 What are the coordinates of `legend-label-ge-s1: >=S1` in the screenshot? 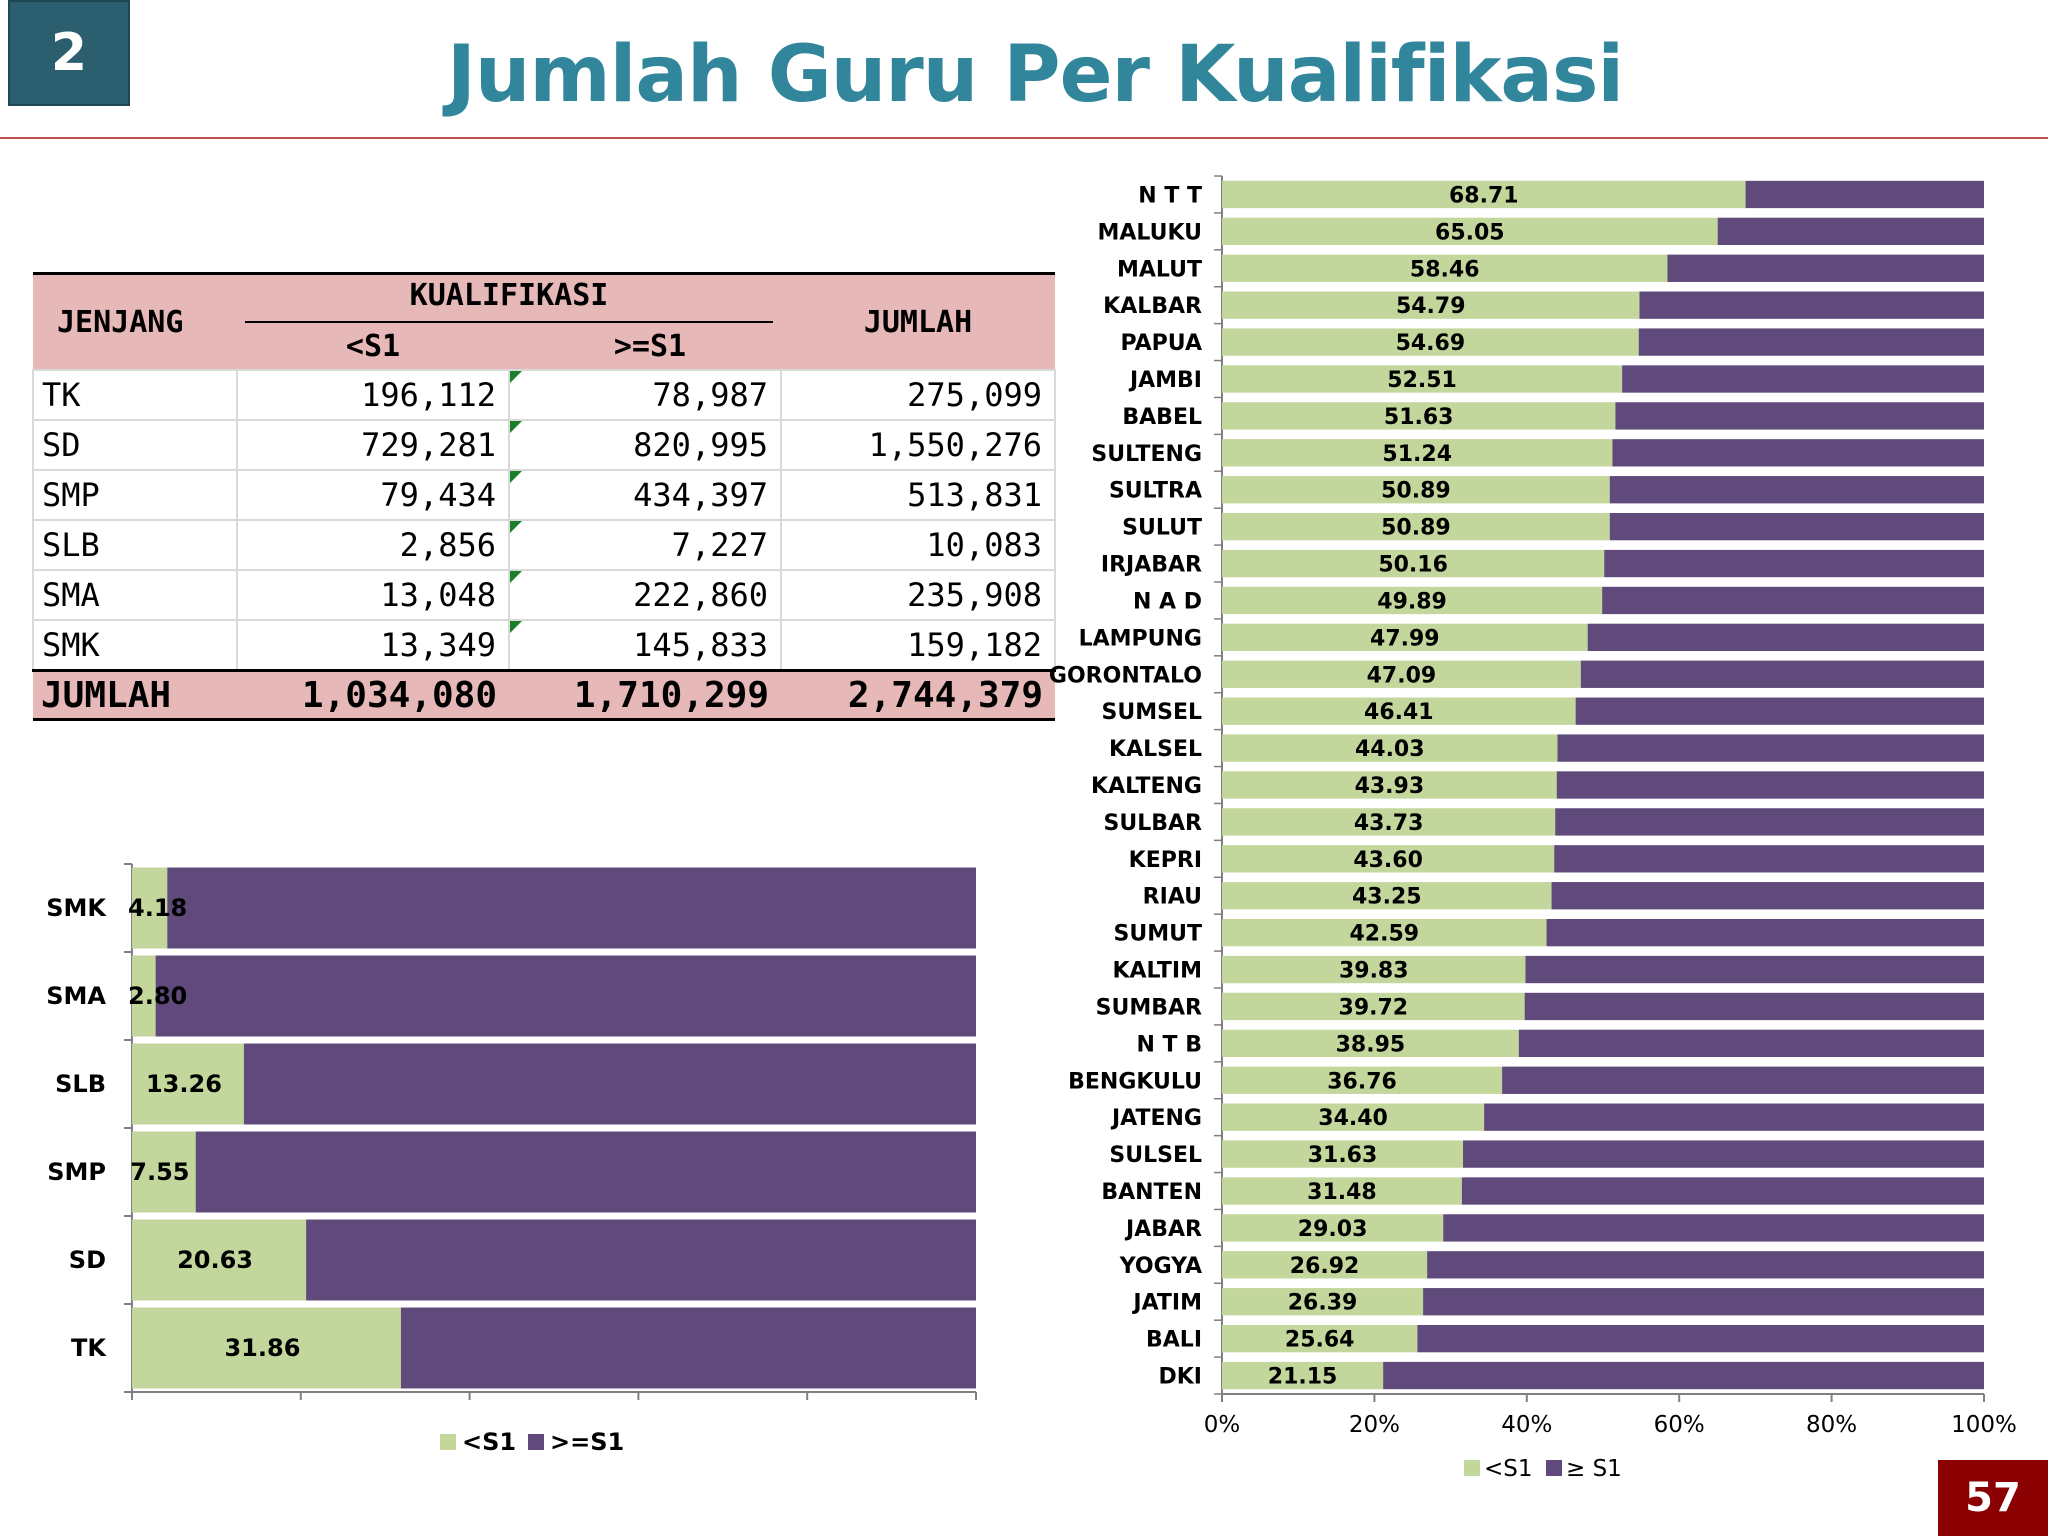 It's located at (587, 1442).